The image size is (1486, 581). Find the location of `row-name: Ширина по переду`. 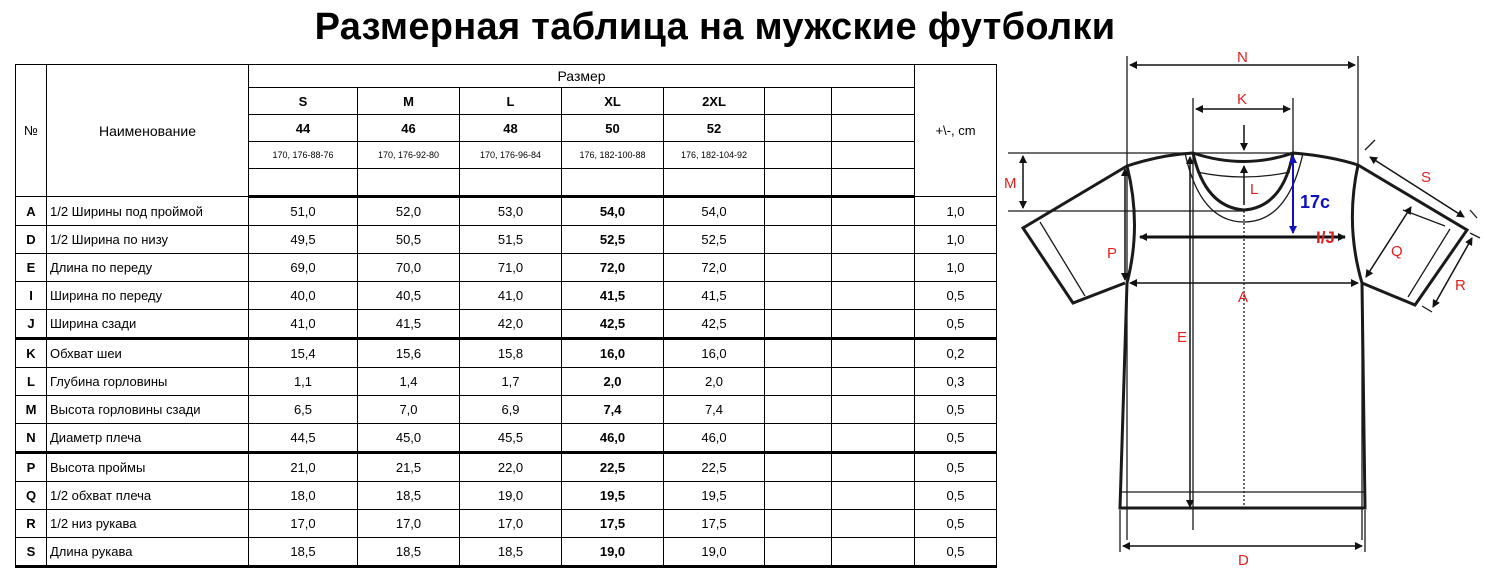

row-name: Ширина по переду is located at coordinates (147, 295).